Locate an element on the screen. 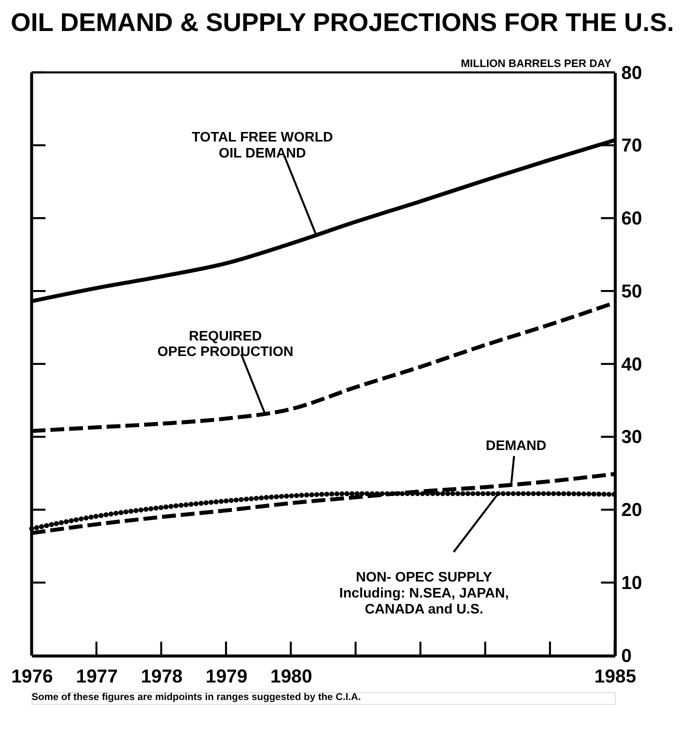  y-tick-label: 60 is located at coordinates (631, 218).